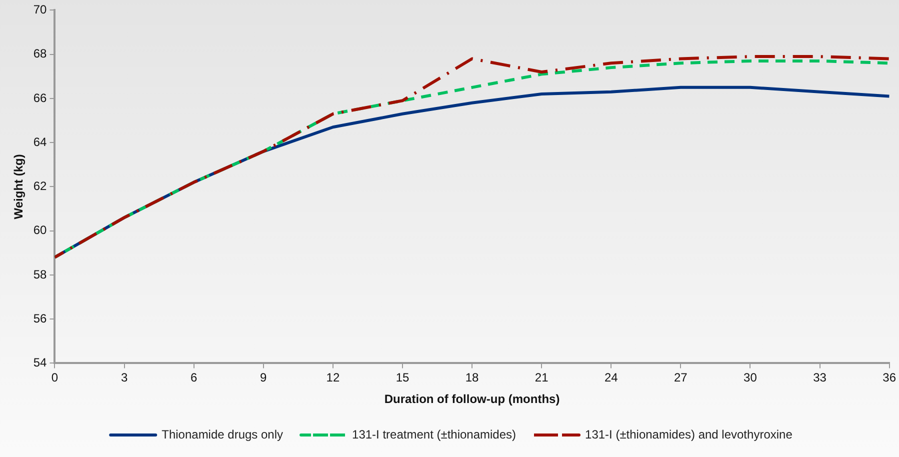 Image resolution: width=899 pixels, height=457 pixels. Describe the element at coordinates (403, 377) in the screenshot. I see `x-tick-label: 15` at that location.